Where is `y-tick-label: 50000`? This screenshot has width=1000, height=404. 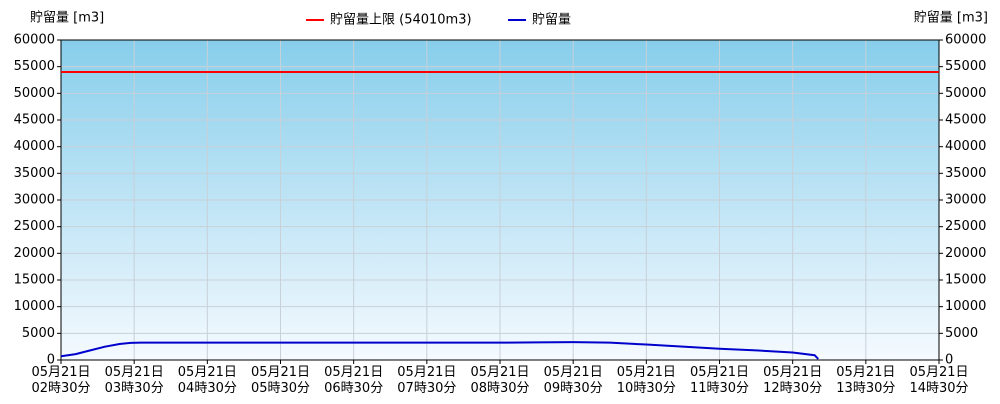 y-tick-label: 50000 is located at coordinates (34, 93).